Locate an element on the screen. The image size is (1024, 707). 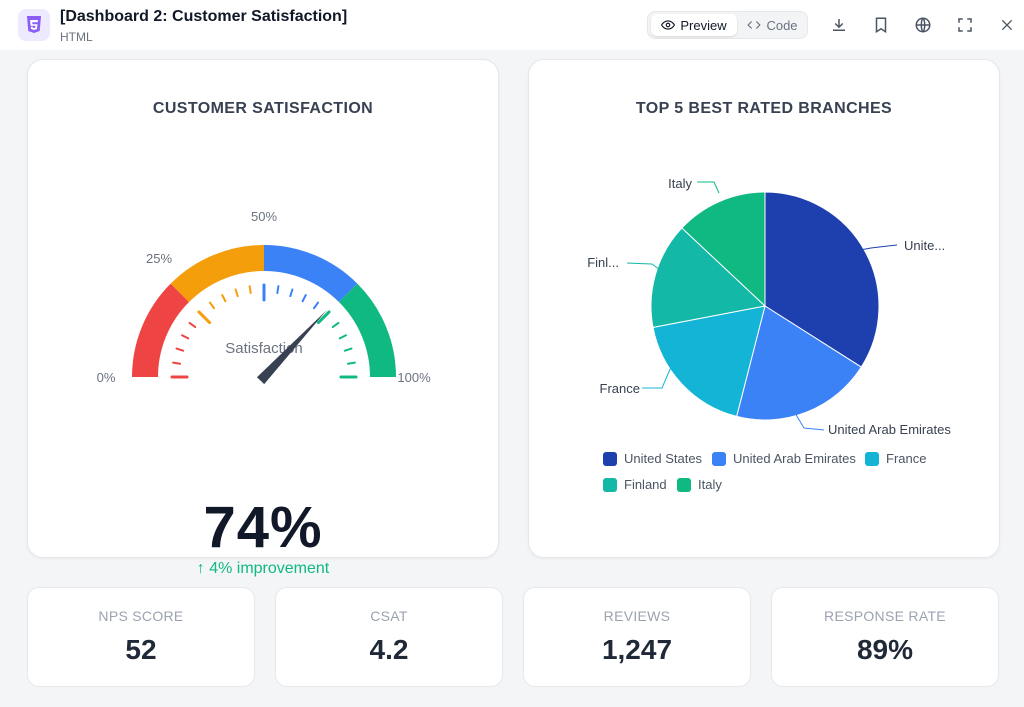
stat-value: 89% is located at coordinates (885, 649).